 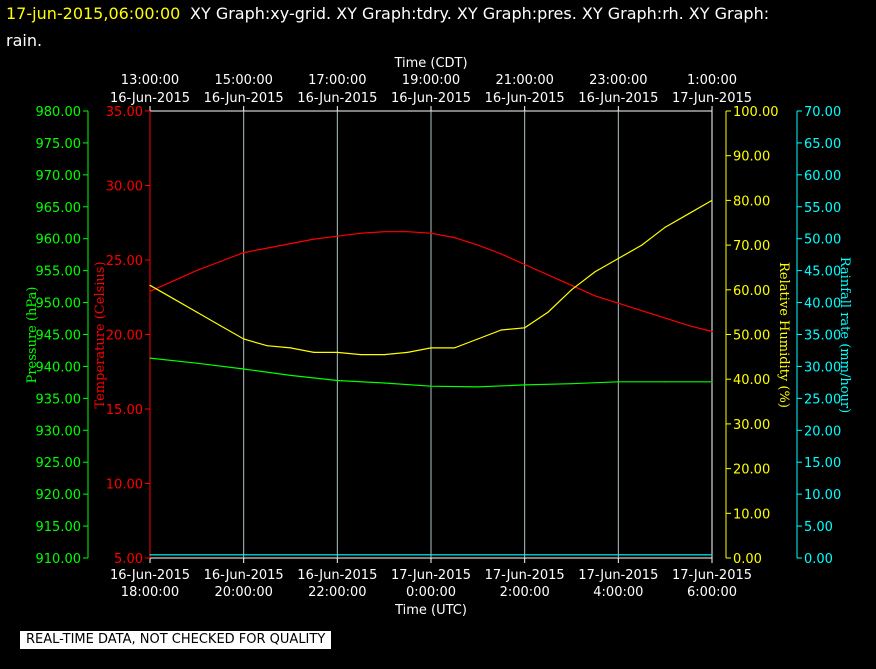 What do you see at coordinates (59, 112) in the screenshot?
I see `pressure-tick-label: 980.00` at bounding box center [59, 112].